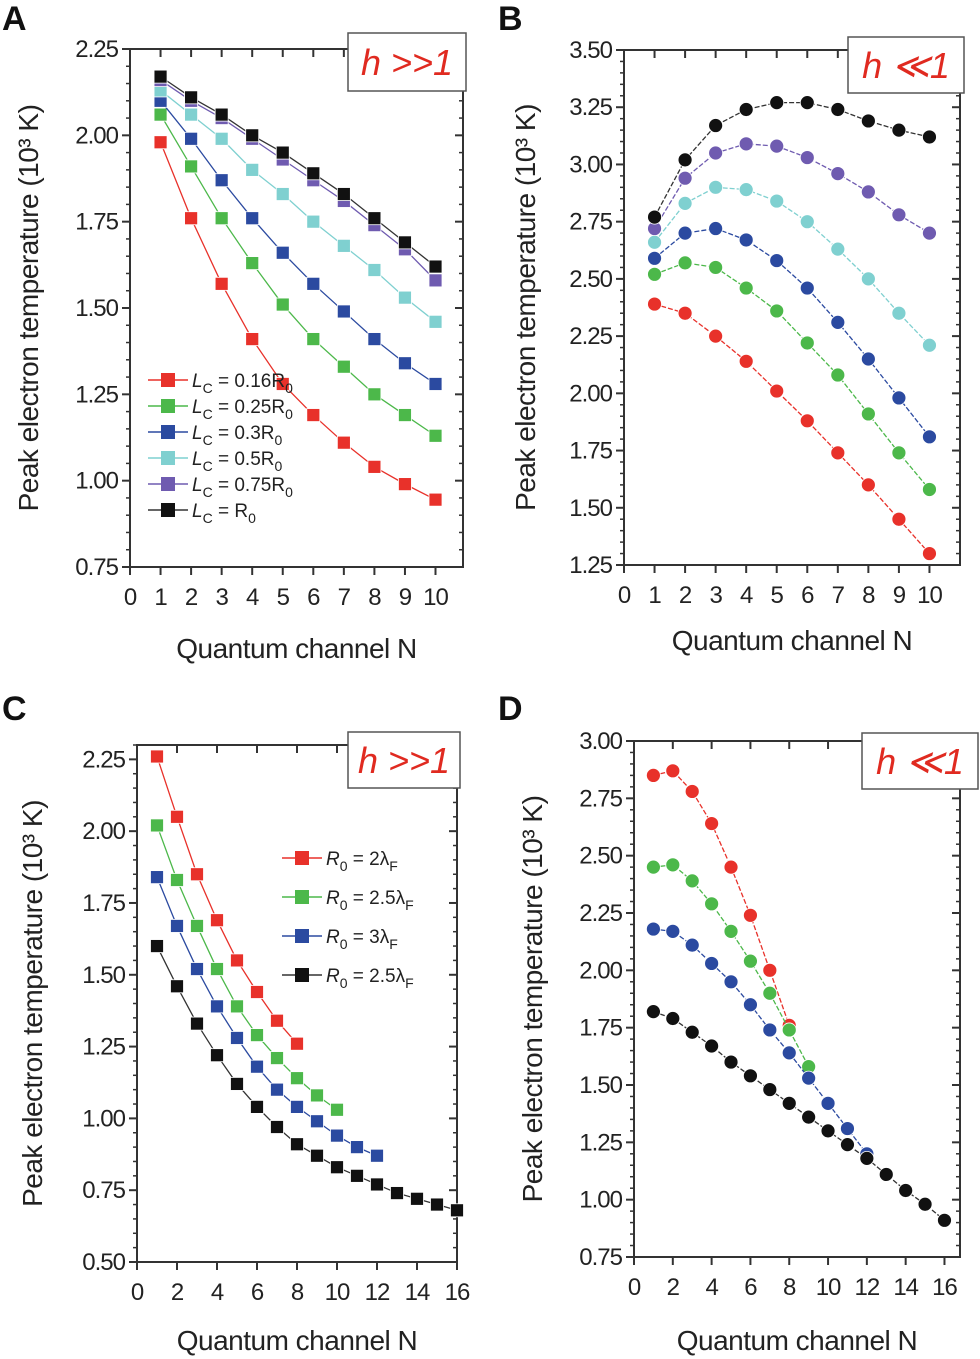 The width and height of the screenshot is (980, 1359). Describe the element at coordinates (590, 164) in the screenshot. I see `y-tick-label: 3.00` at that location.